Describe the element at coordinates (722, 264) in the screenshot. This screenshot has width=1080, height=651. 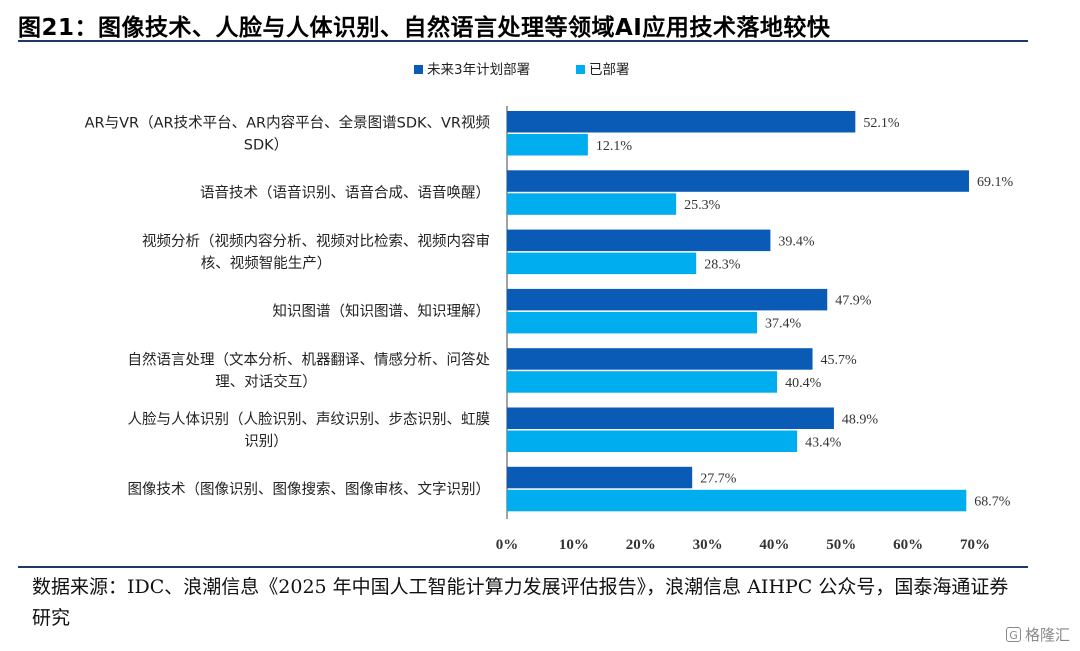
I see `data-label: 28.3%` at that location.